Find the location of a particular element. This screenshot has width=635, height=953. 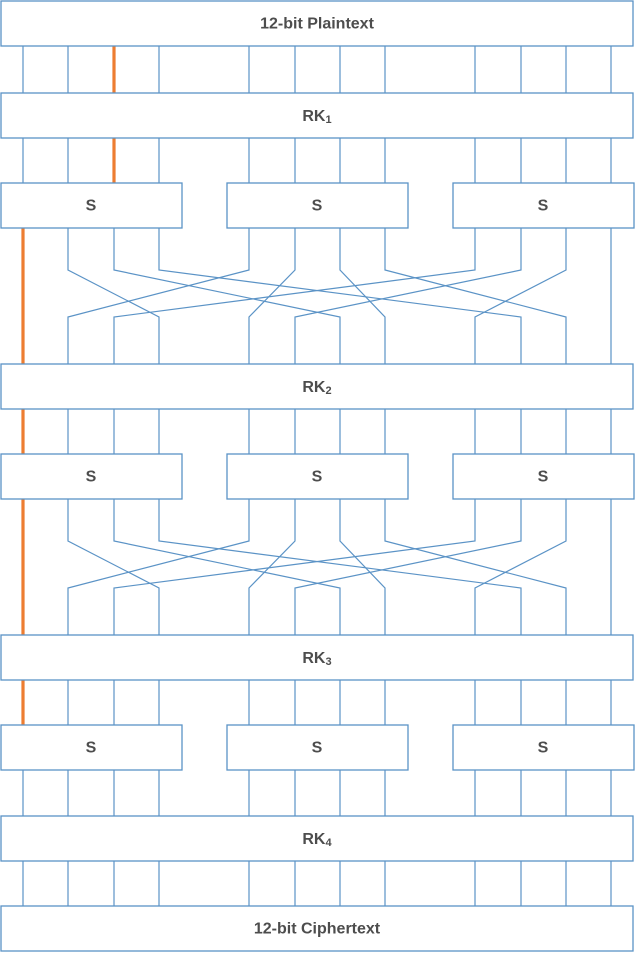

round-key-2-label: RK2 is located at coordinates (316, 388).